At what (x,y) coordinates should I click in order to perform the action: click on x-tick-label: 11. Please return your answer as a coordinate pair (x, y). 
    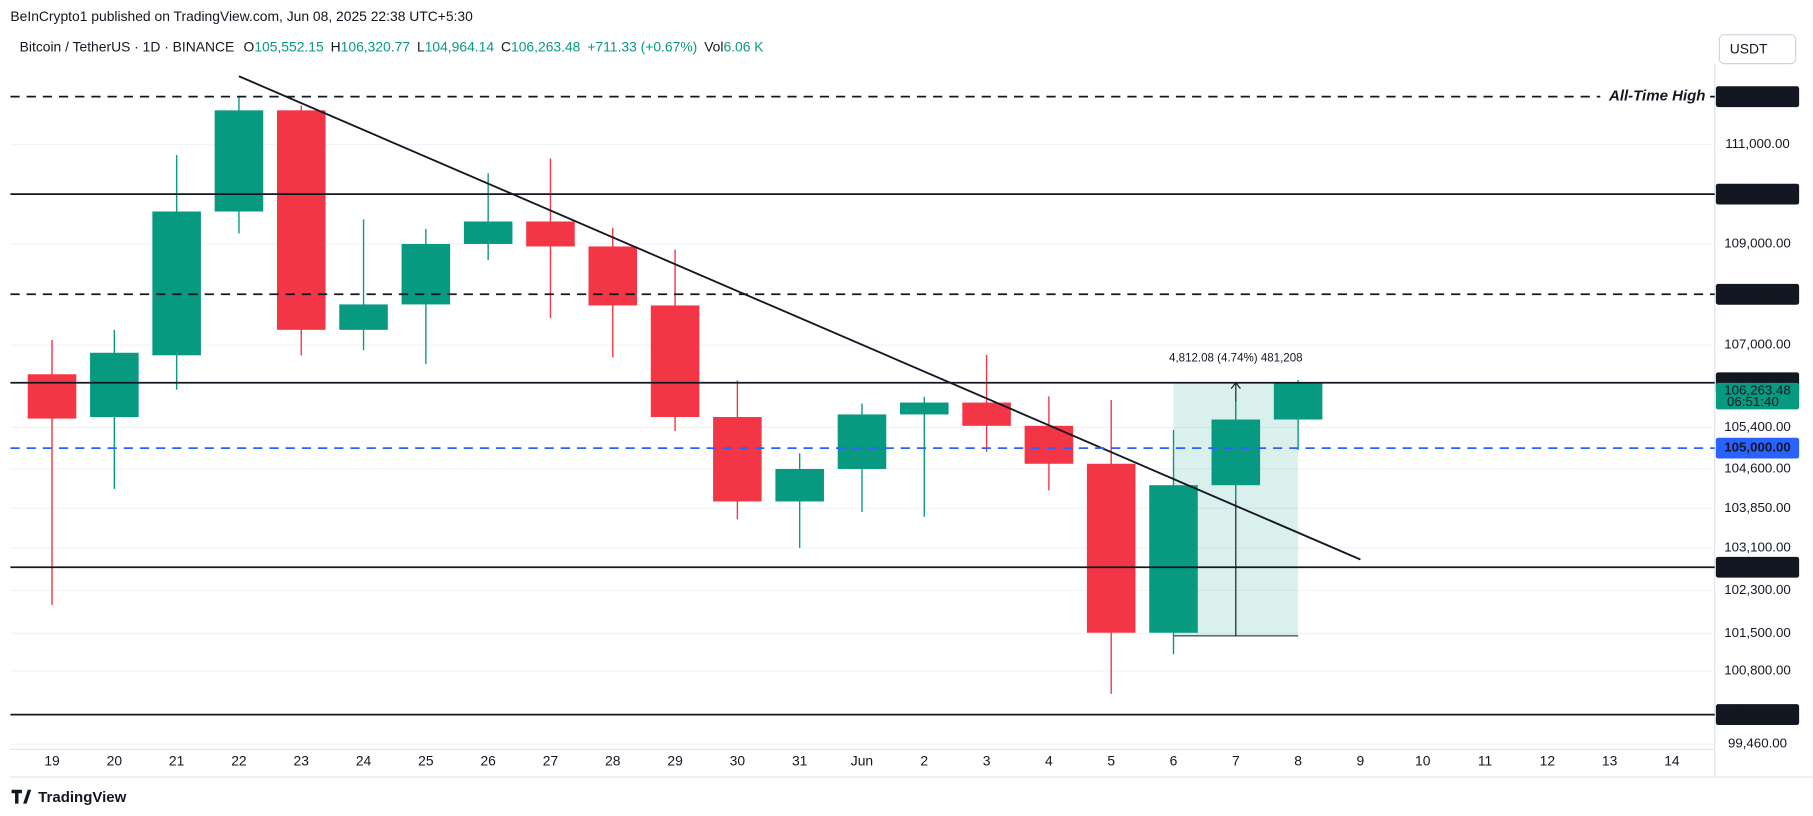
    Looking at the image, I should click on (1485, 761).